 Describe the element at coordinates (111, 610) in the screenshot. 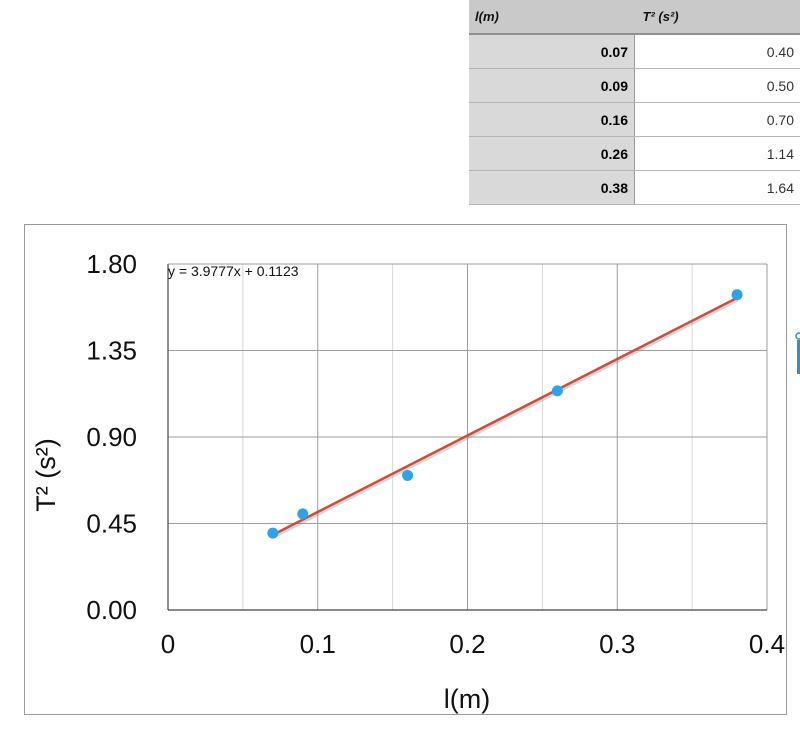

I see `y-tick-label: 0.00` at that location.